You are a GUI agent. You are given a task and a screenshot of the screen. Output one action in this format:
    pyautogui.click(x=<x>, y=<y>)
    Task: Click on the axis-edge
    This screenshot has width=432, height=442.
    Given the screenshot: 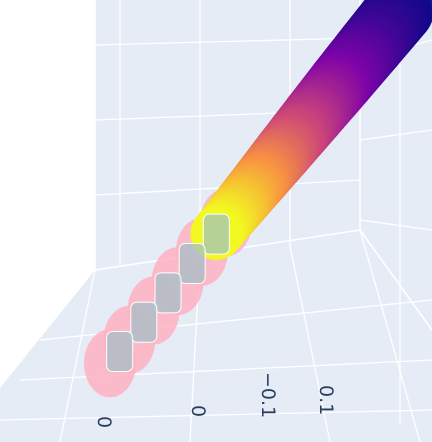 What is the action you would take?
    pyautogui.click(x=395, y=280)
    